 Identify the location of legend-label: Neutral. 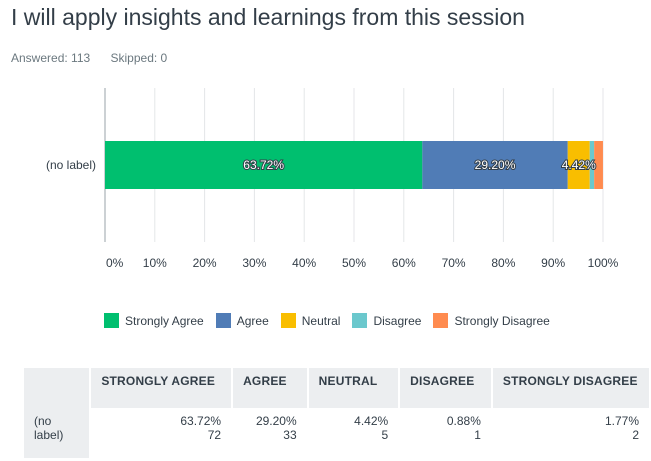
(321, 320).